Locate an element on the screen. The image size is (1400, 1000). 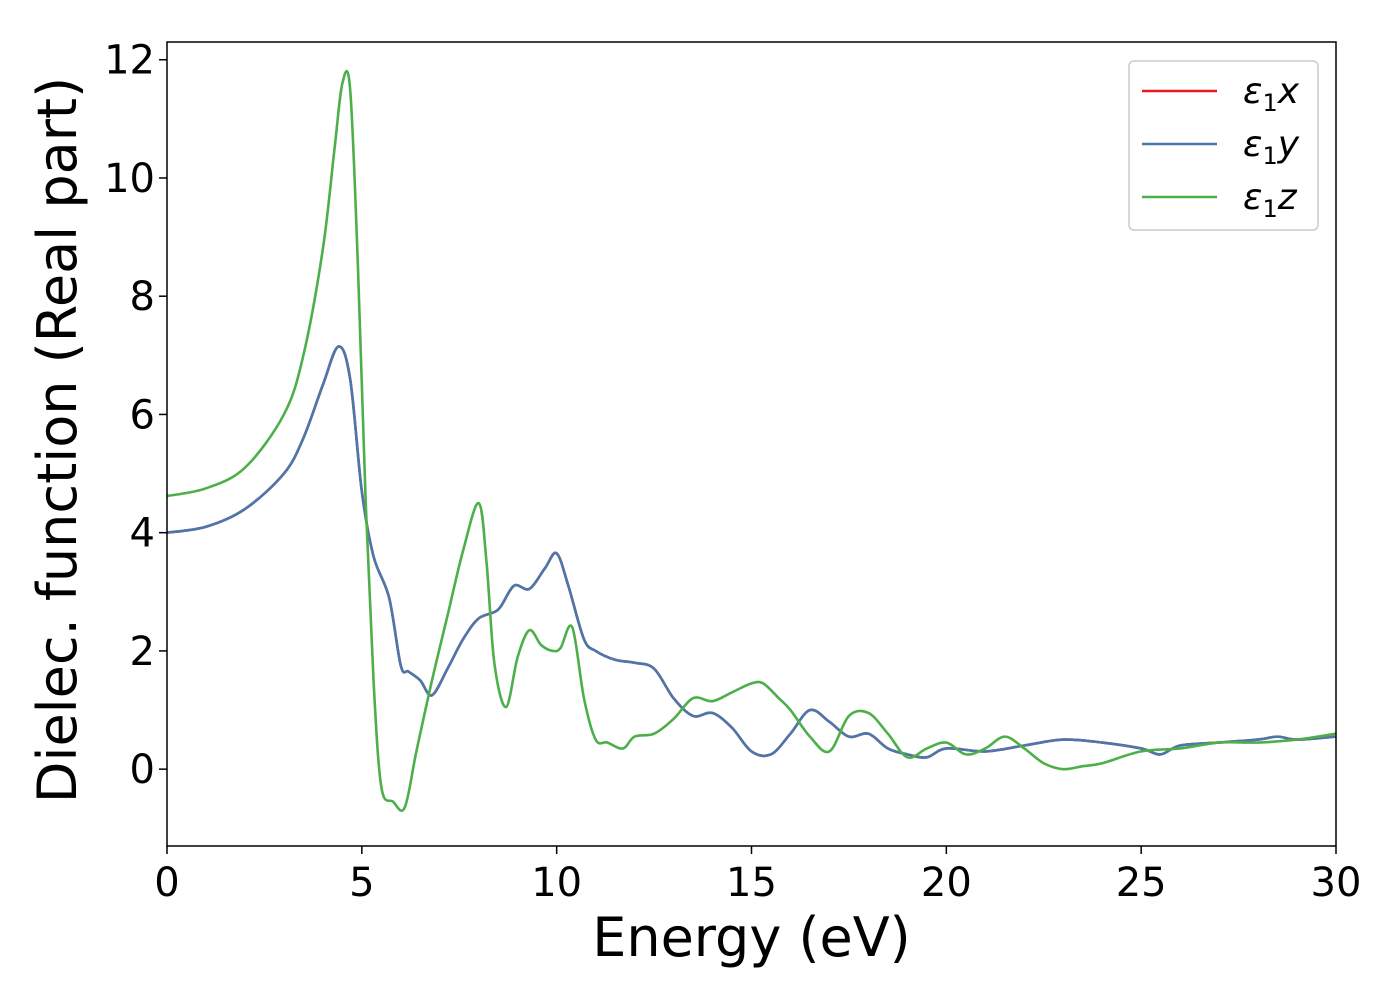
legend-box is located at coordinates (1223, 145).